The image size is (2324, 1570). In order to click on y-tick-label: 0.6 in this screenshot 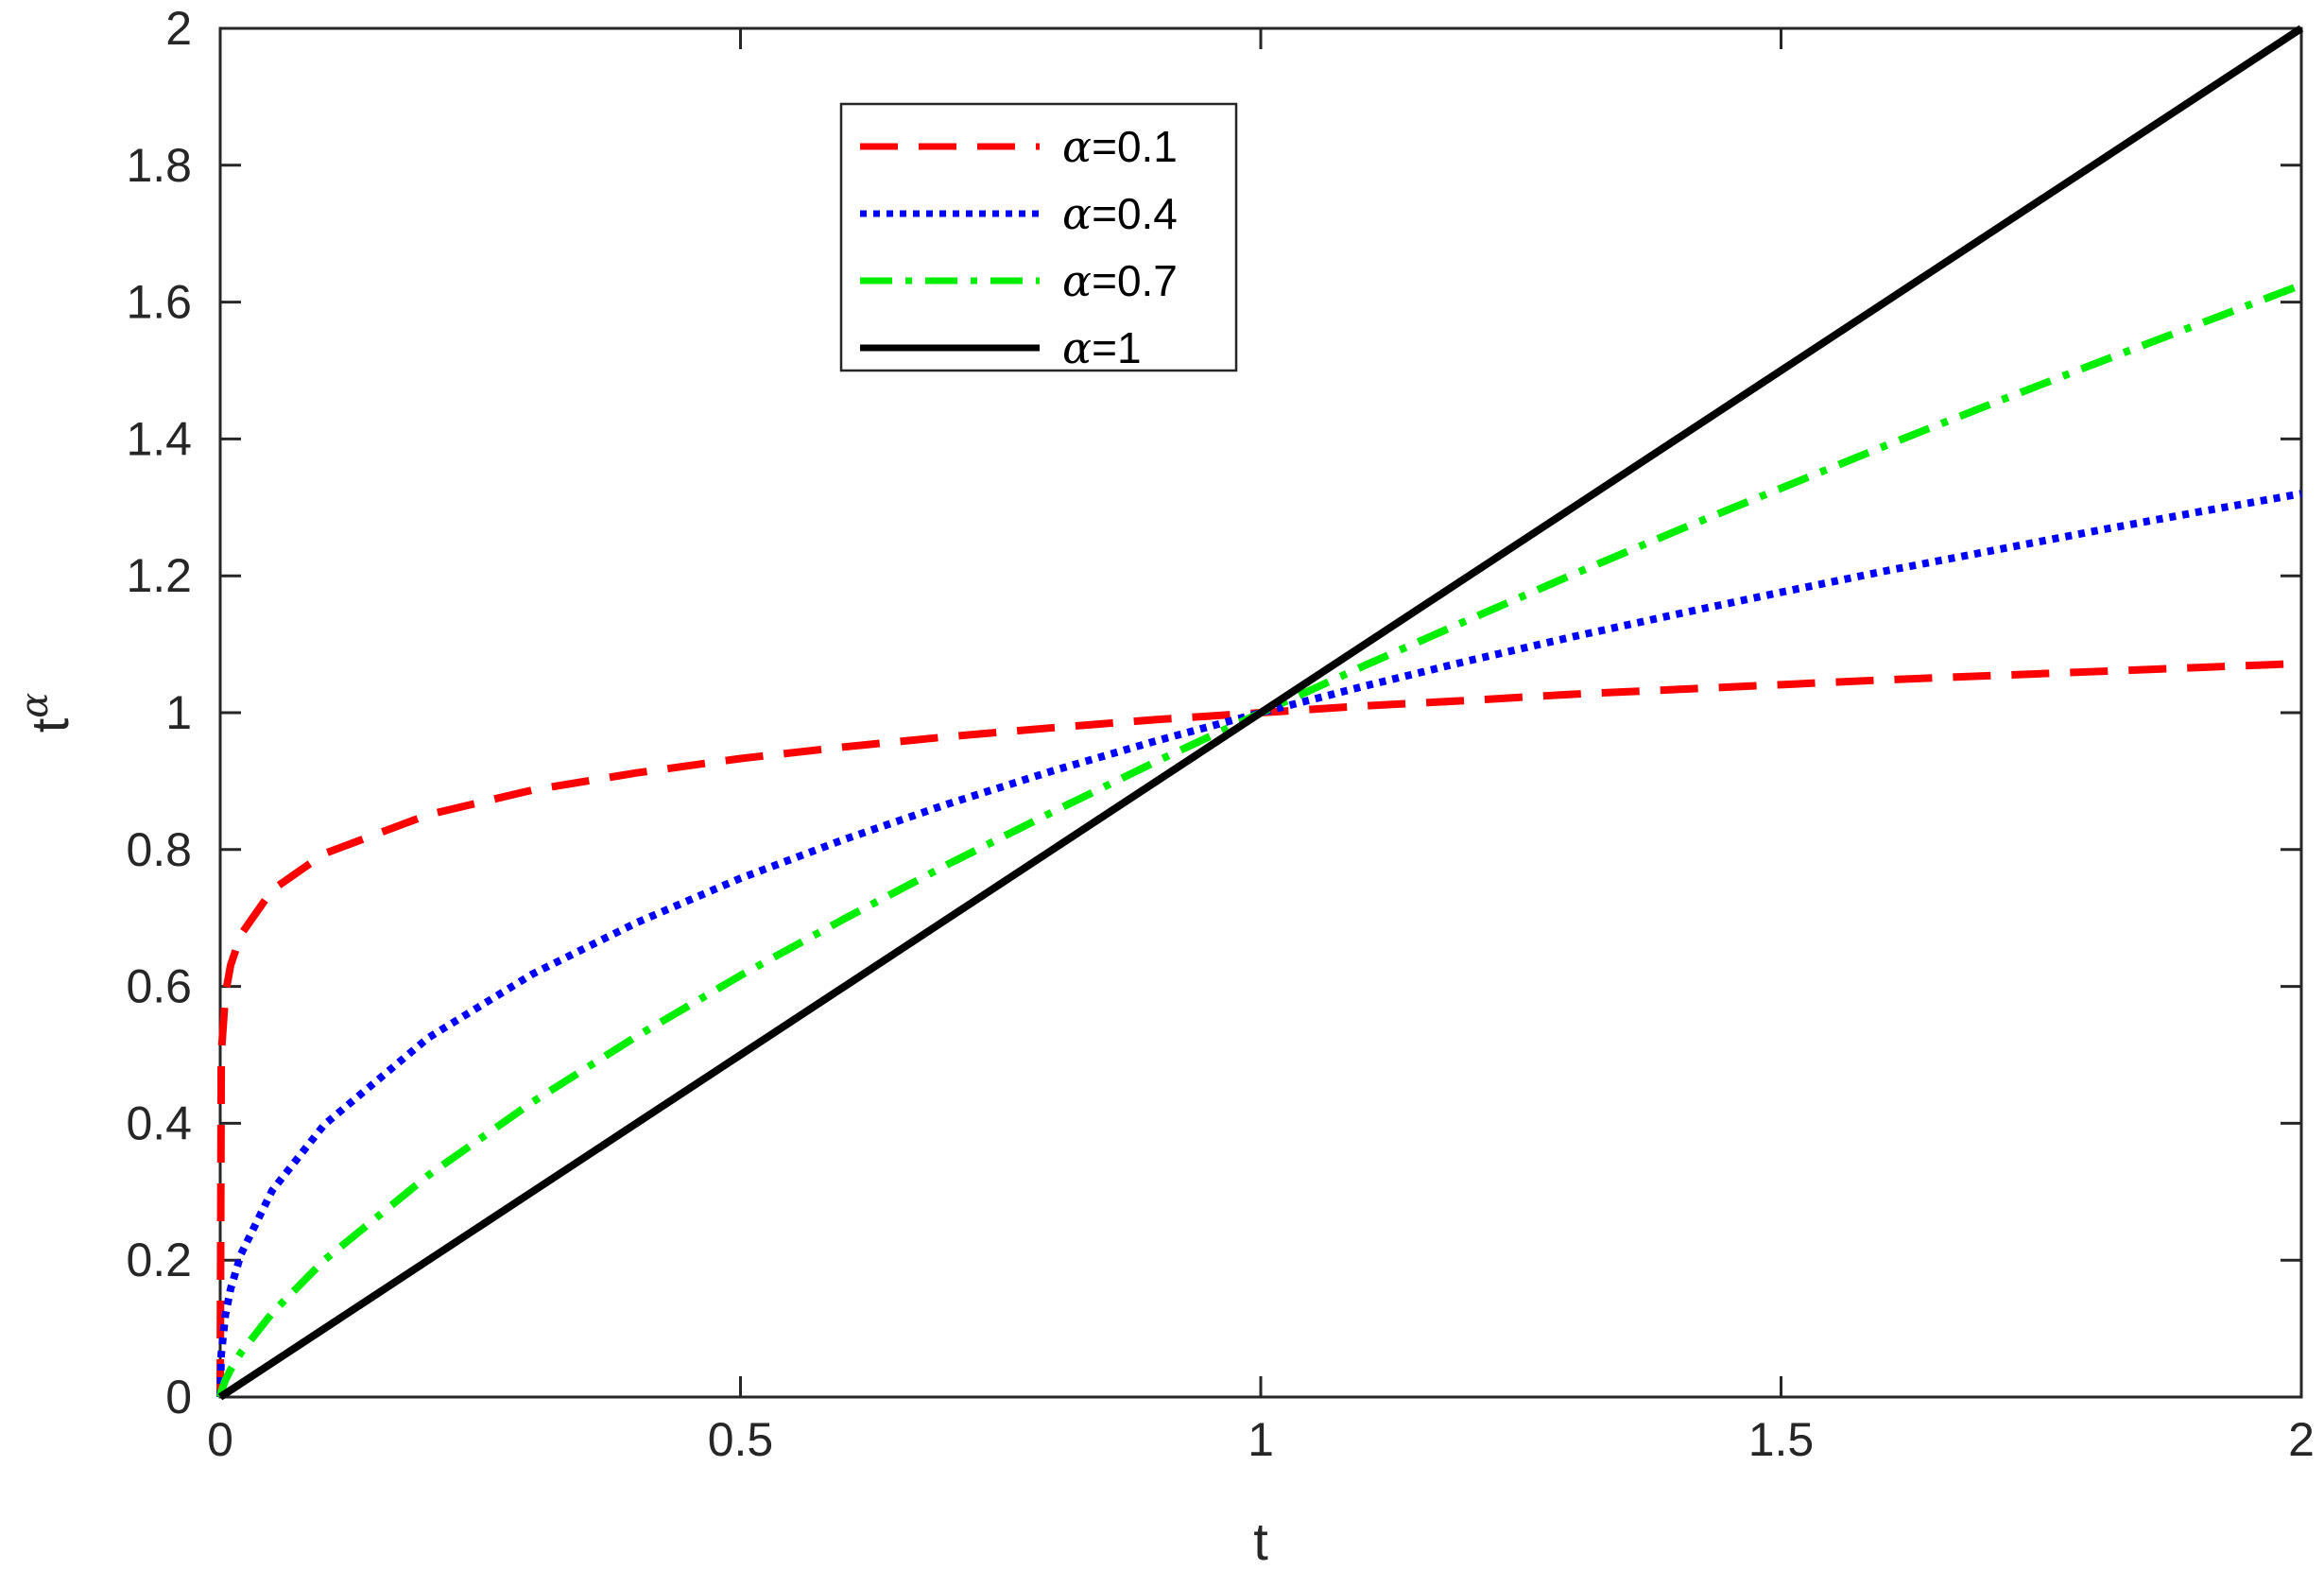, I will do `click(159, 987)`.